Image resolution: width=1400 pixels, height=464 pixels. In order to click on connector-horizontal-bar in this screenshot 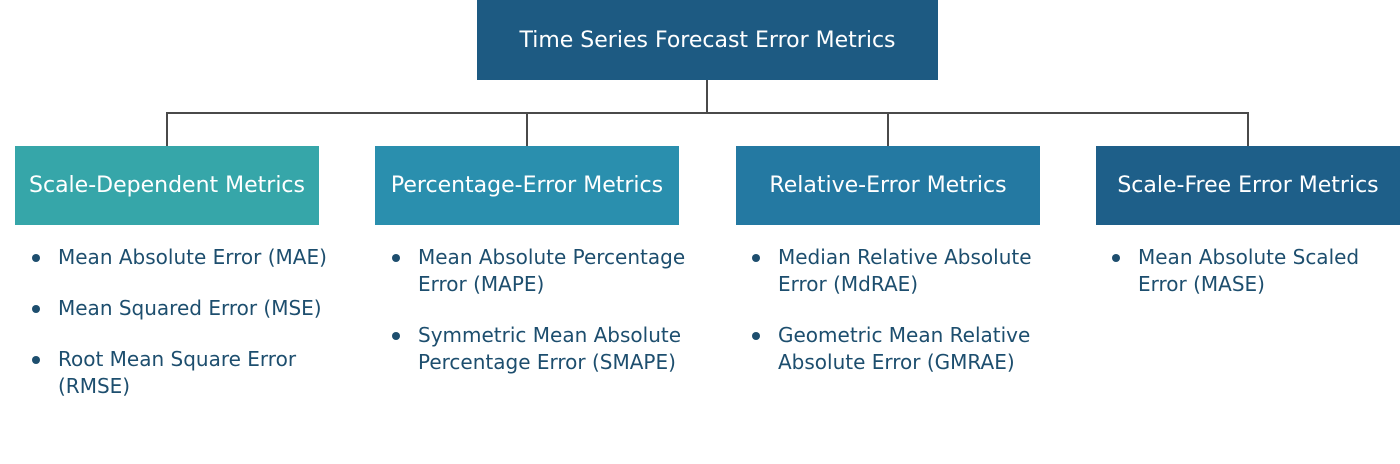, I will do `click(707, 113)`.